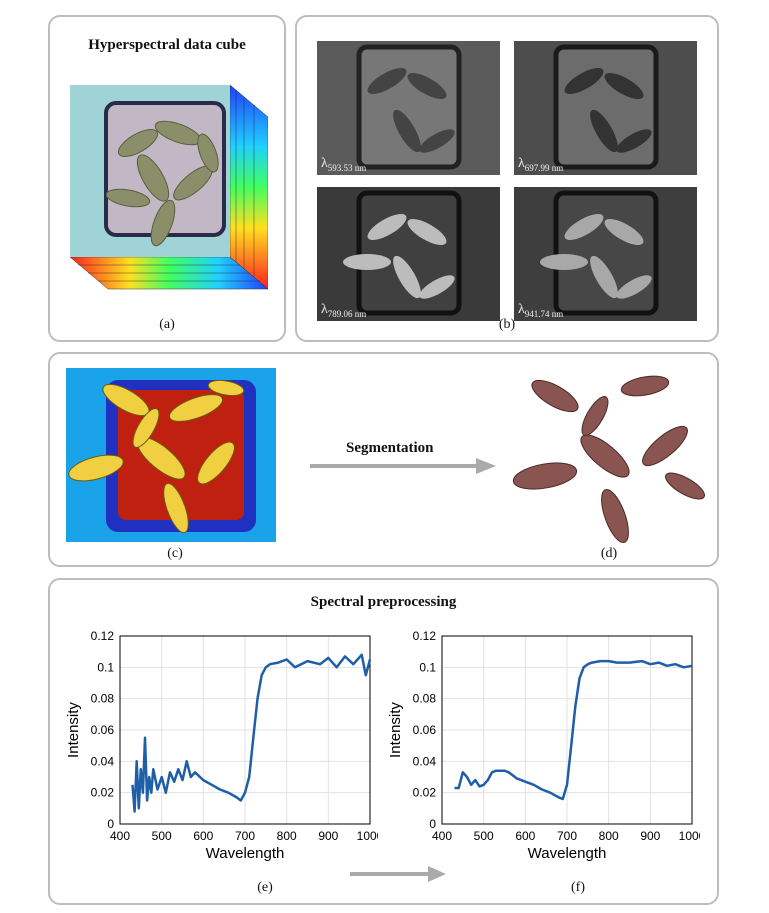 This screenshot has height=913, width=769. I want to click on caption-a: (a), so click(167, 324).